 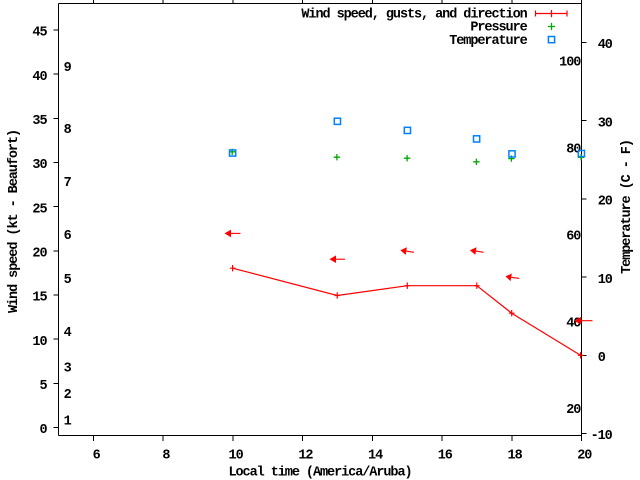 I want to click on svg-text: Temperature, so click(x=488, y=41).